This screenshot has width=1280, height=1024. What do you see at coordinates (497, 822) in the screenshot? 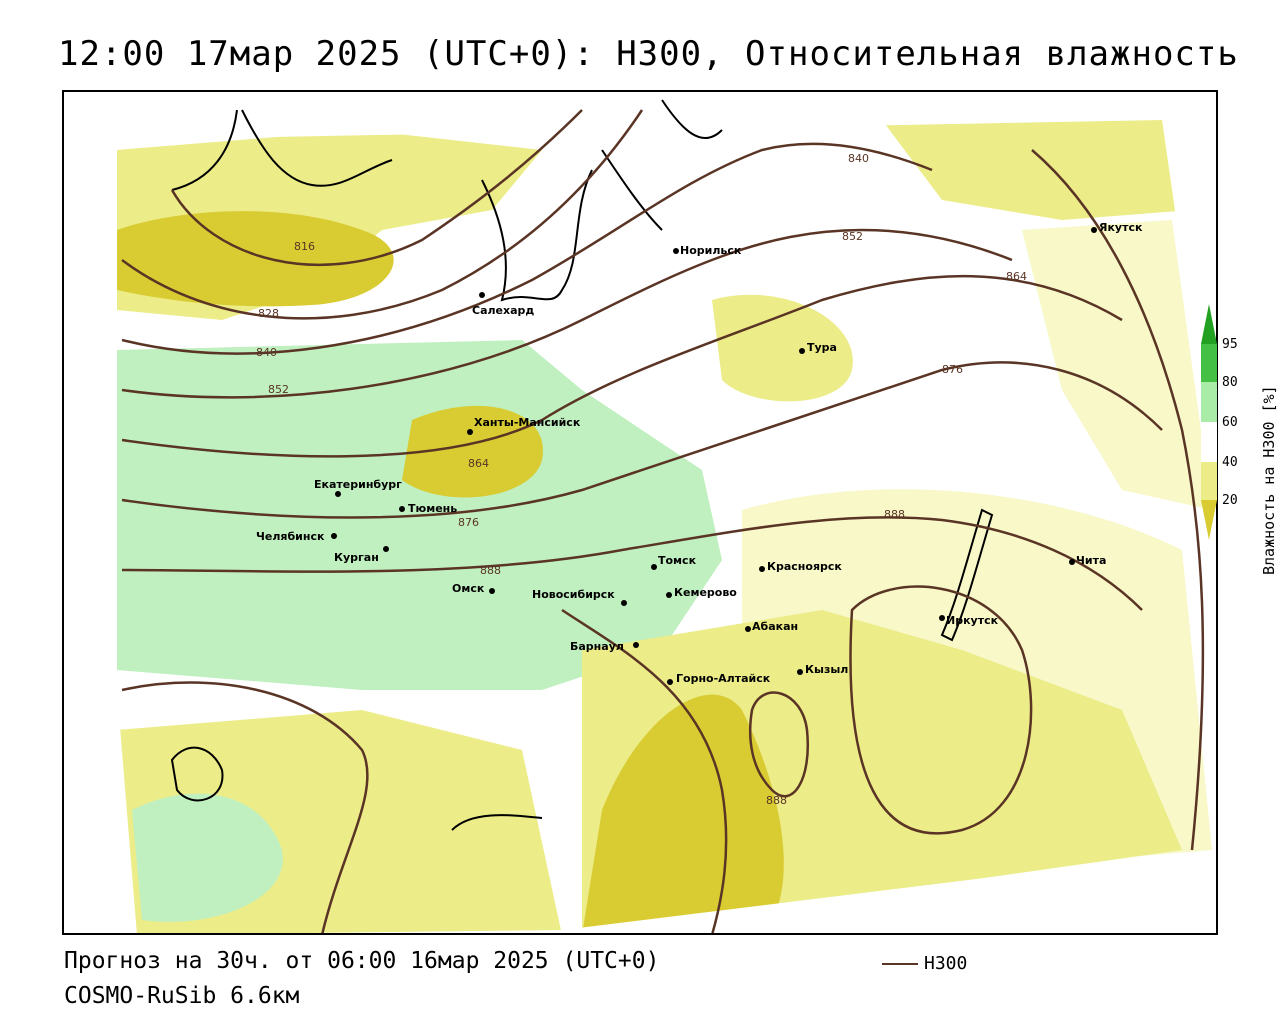
I see `lake-balkhash` at bounding box center [497, 822].